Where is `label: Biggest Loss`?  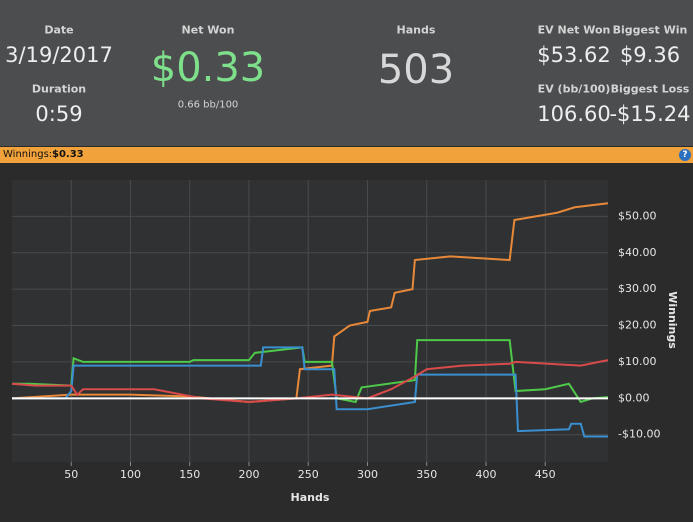
label: Biggest Loss is located at coordinates (650, 89).